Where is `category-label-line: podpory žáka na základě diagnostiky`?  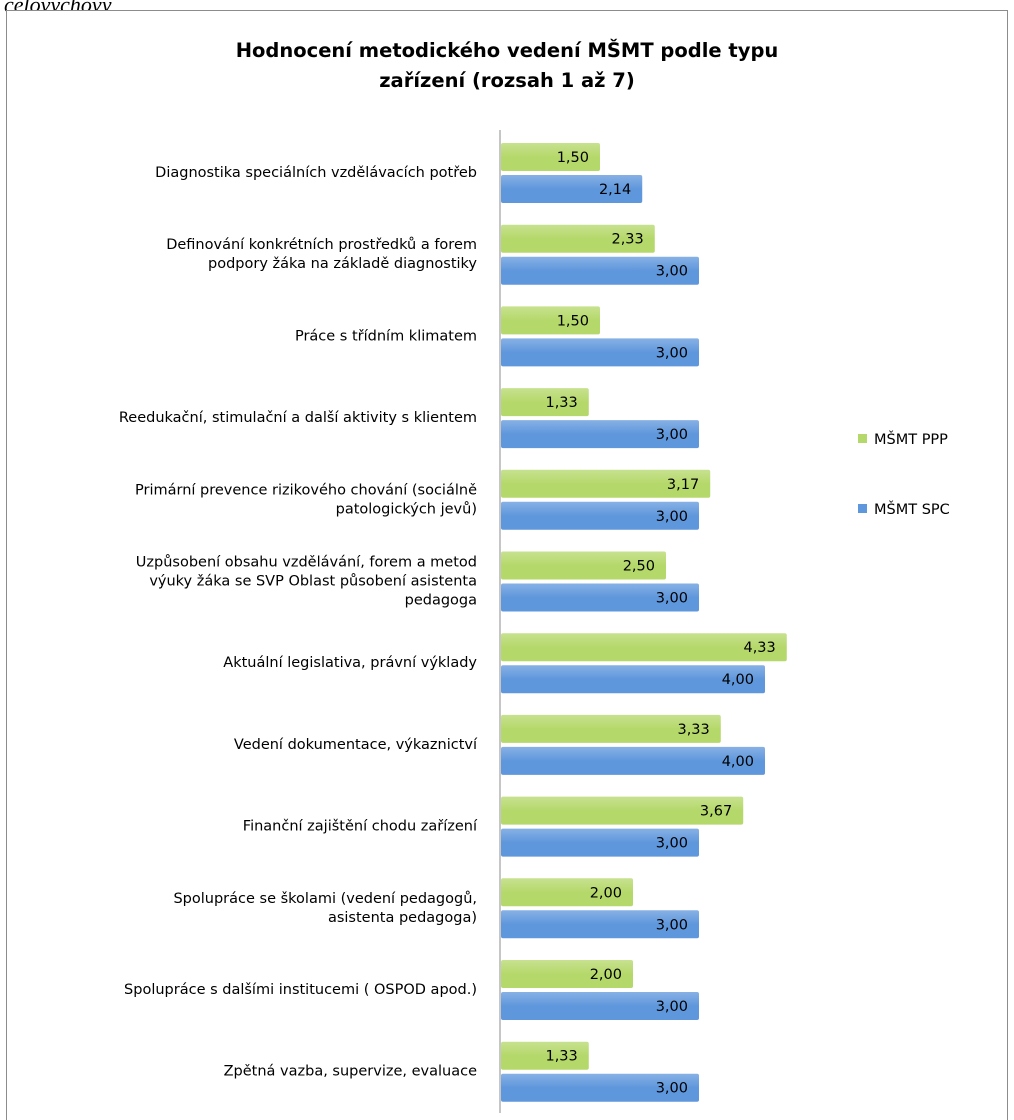
category-label-line: podpory žáka na základě diagnostiky is located at coordinates (342, 264).